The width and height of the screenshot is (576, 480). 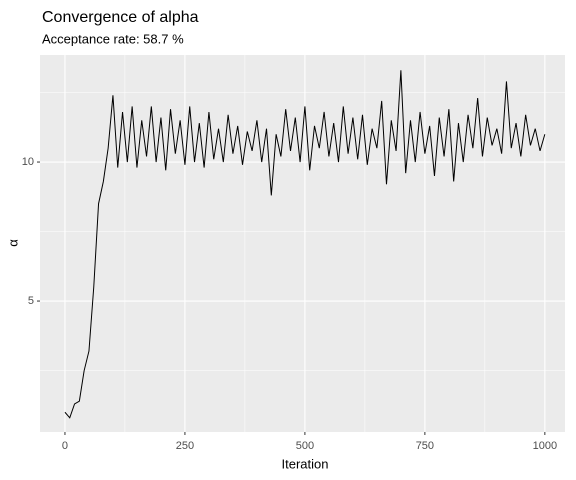 I want to click on x-tick-label: 250, so click(x=185, y=446).